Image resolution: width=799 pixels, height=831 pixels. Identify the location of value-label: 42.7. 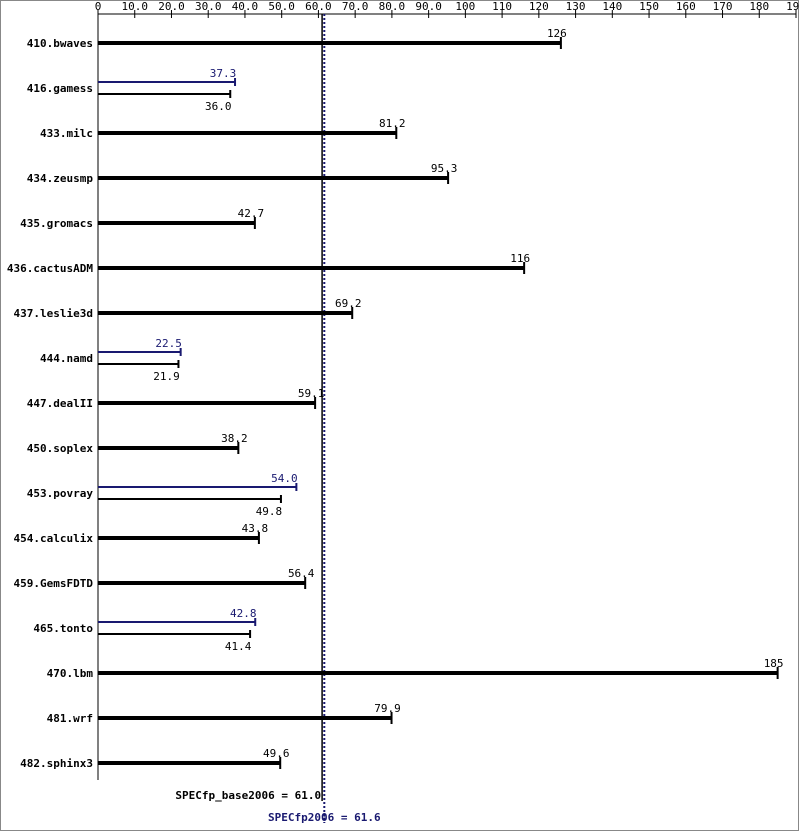
(251, 213).